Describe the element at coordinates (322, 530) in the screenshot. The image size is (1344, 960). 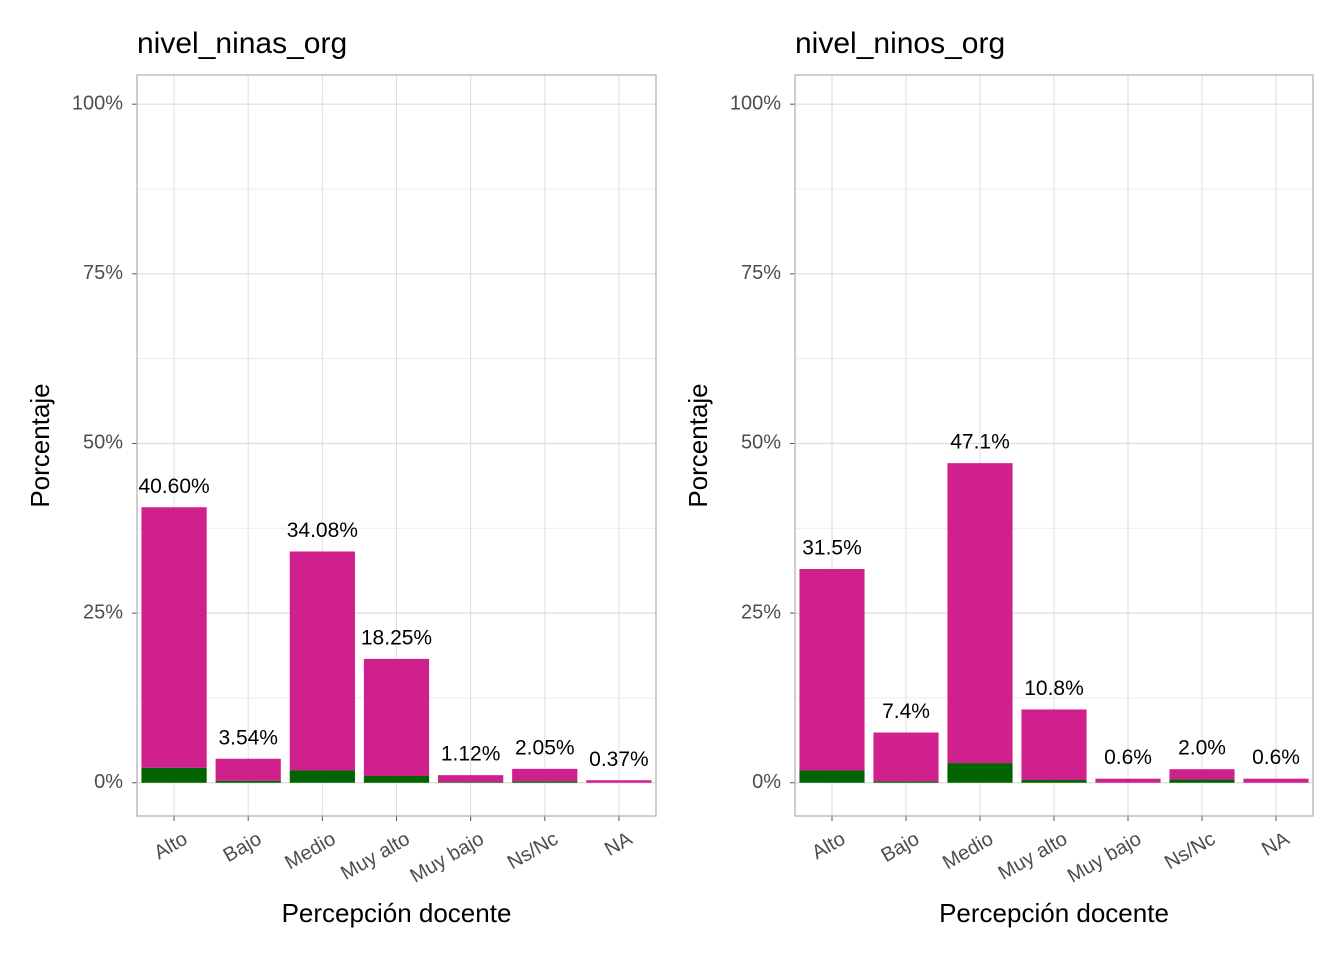
I see `data-label: 34.08%` at that location.